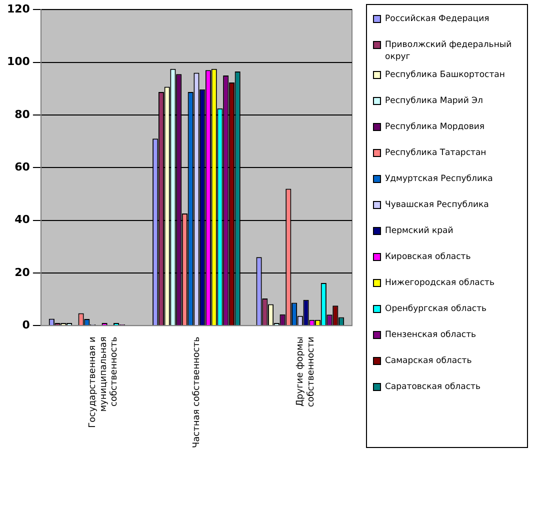 Image resolution: width=544 pixels, height=511 pixels. I want to click on legend-label: Республика Мордовия, so click(435, 127).